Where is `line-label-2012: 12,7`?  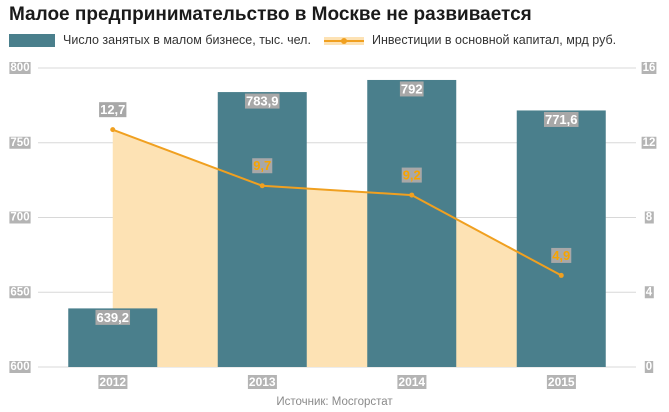
line-label-2012: 12,7 is located at coordinates (112, 109).